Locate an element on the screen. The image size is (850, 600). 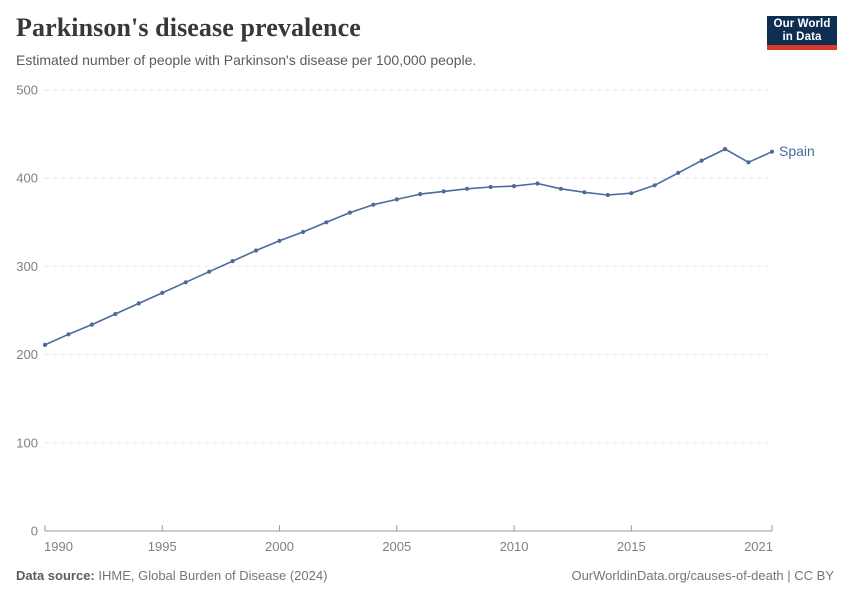
x-tick-label: 1995 is located at coordinates (162, 546).